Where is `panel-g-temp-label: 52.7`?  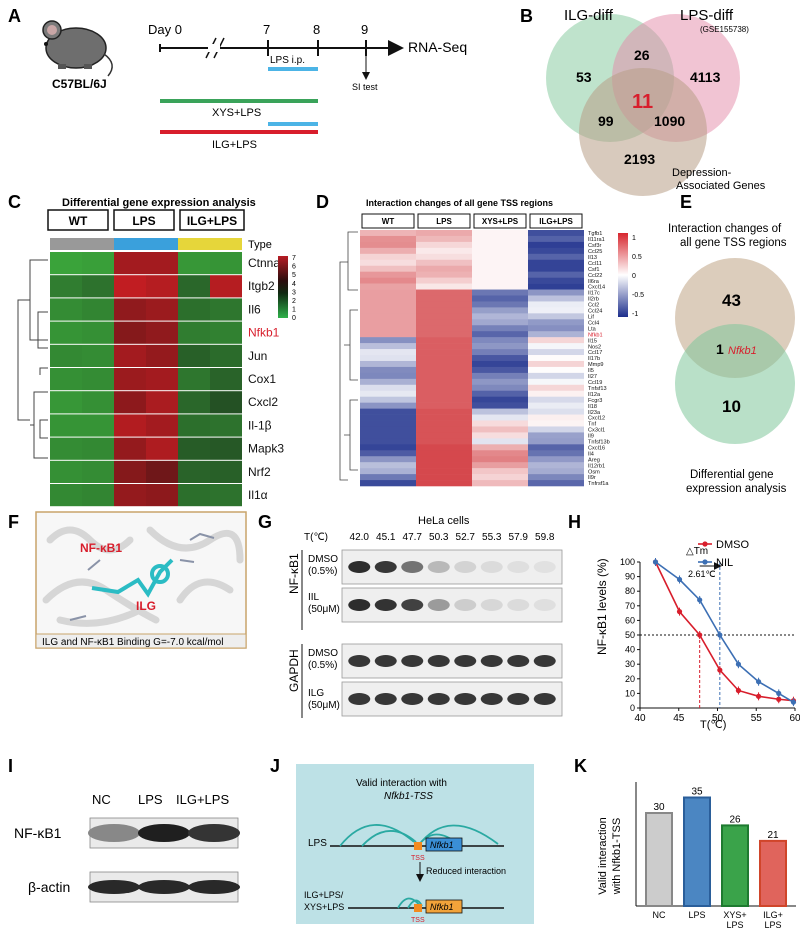
panel-g-temp-label: 52.7 is located at coordinates (466, 537).